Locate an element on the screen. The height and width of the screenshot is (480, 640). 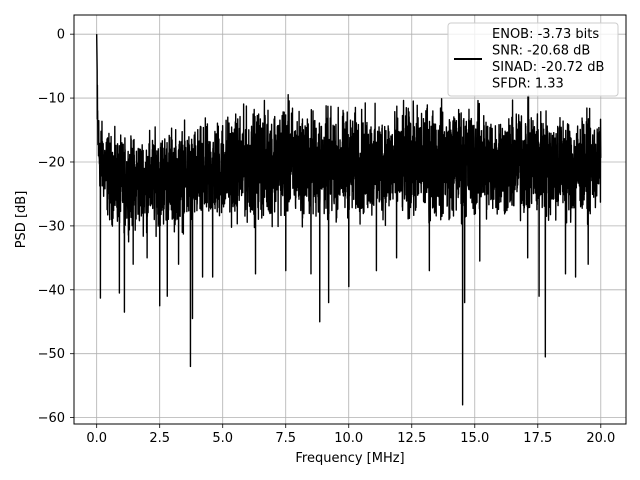
x-tick-label: 12.5 is located at coordinates (411, 438).